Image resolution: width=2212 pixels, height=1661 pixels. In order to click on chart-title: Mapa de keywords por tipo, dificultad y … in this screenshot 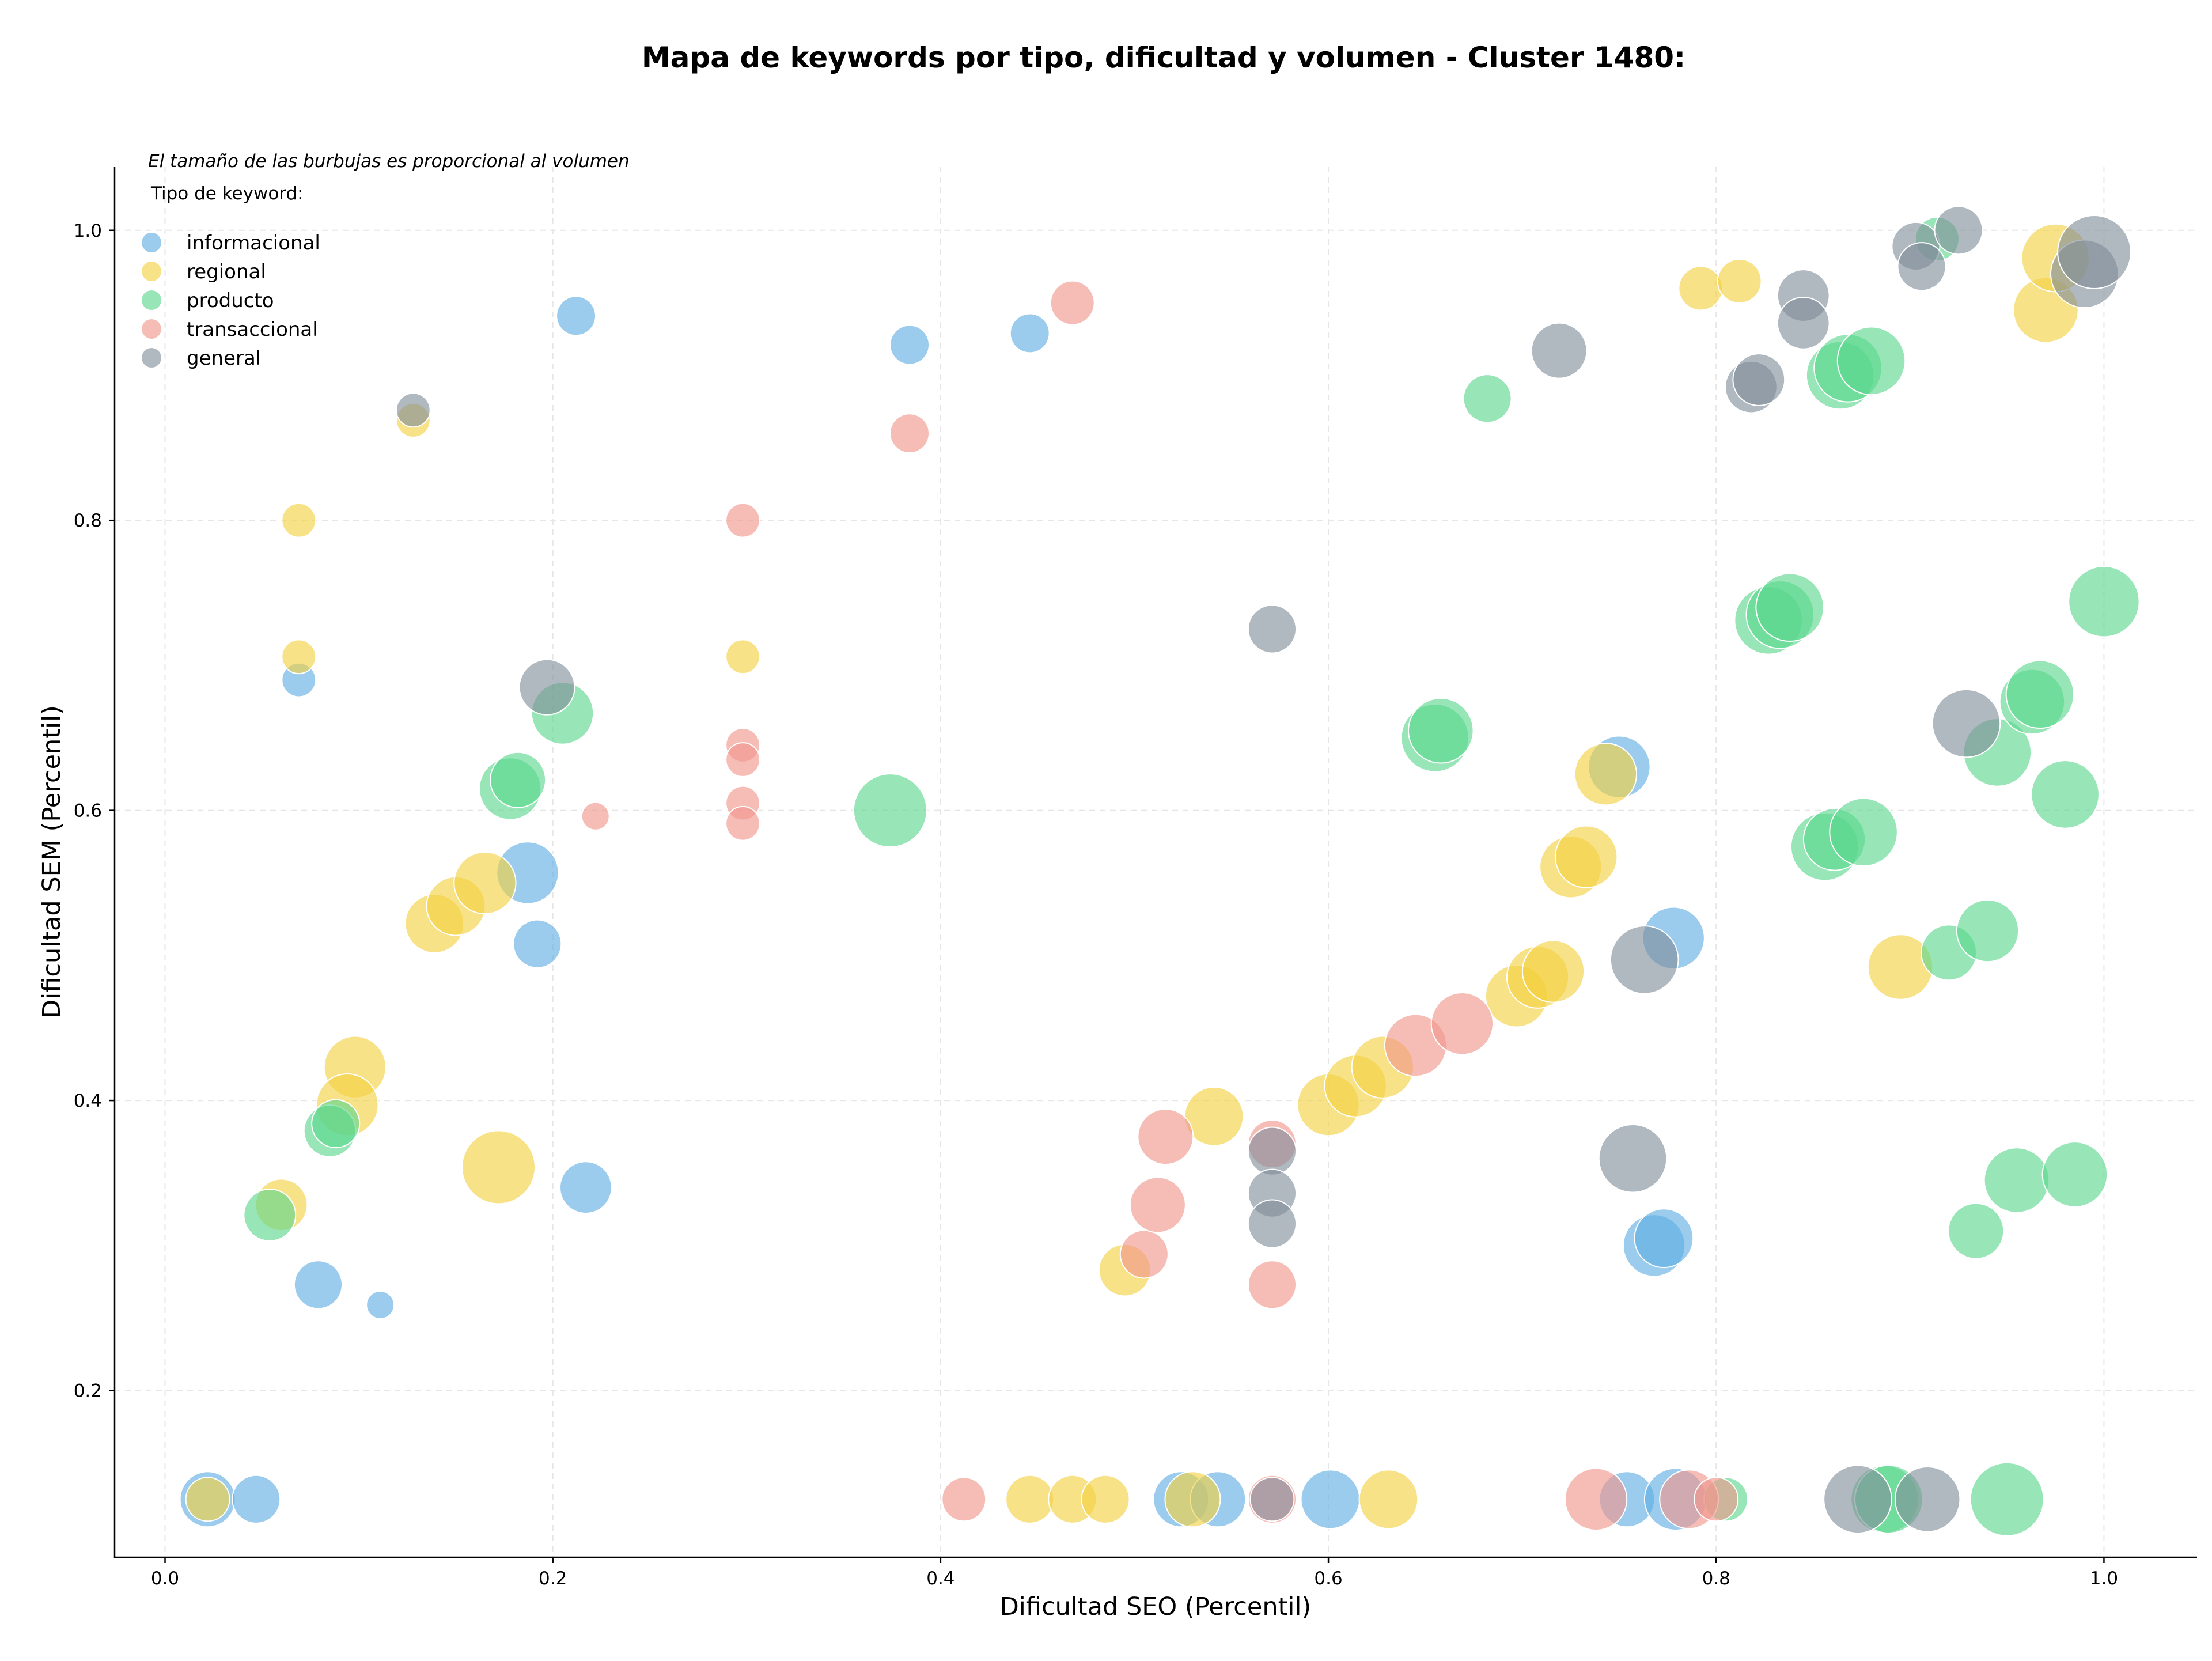, I will do `click(1163, 57)`.